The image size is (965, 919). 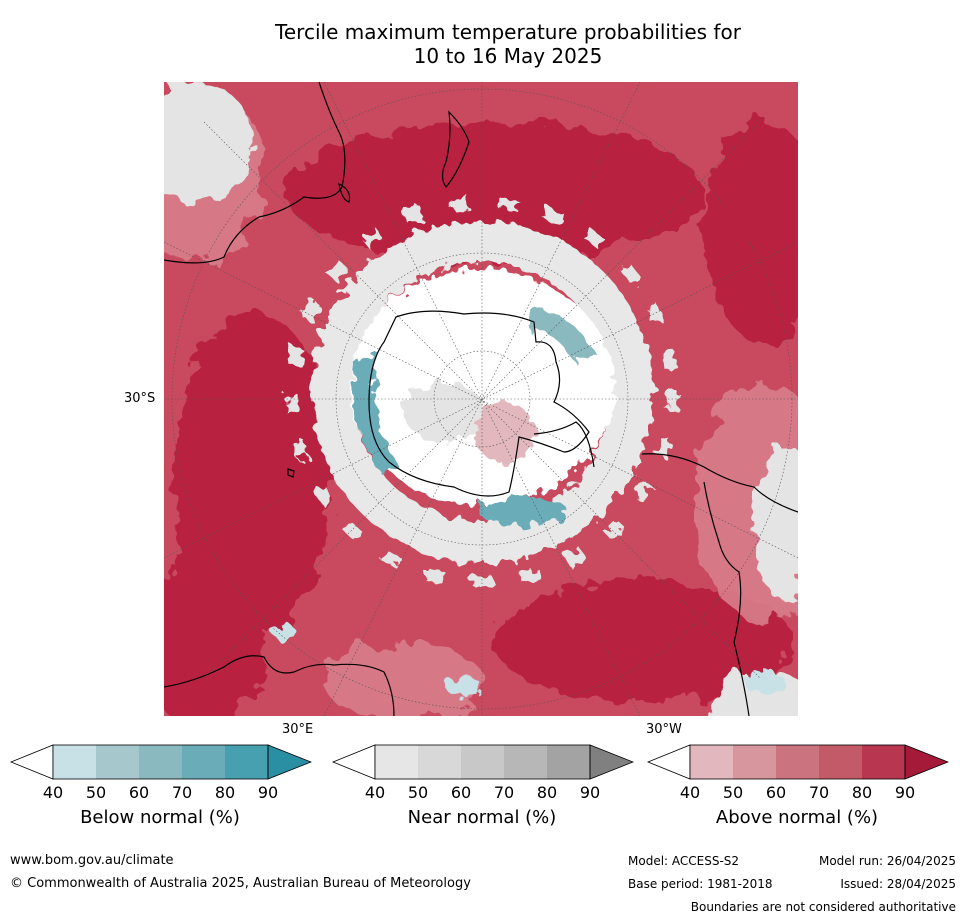 I want to click on new-zealand, so click(x=455, y=149).